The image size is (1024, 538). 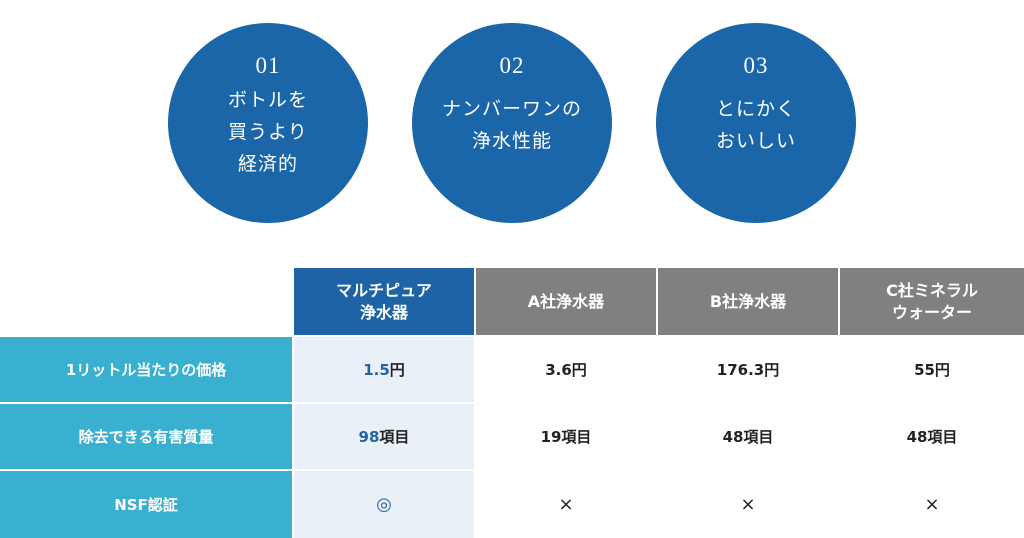 I want to click on feature-text: ボトルを 買うより 経済的, so click(x=268, y=132).